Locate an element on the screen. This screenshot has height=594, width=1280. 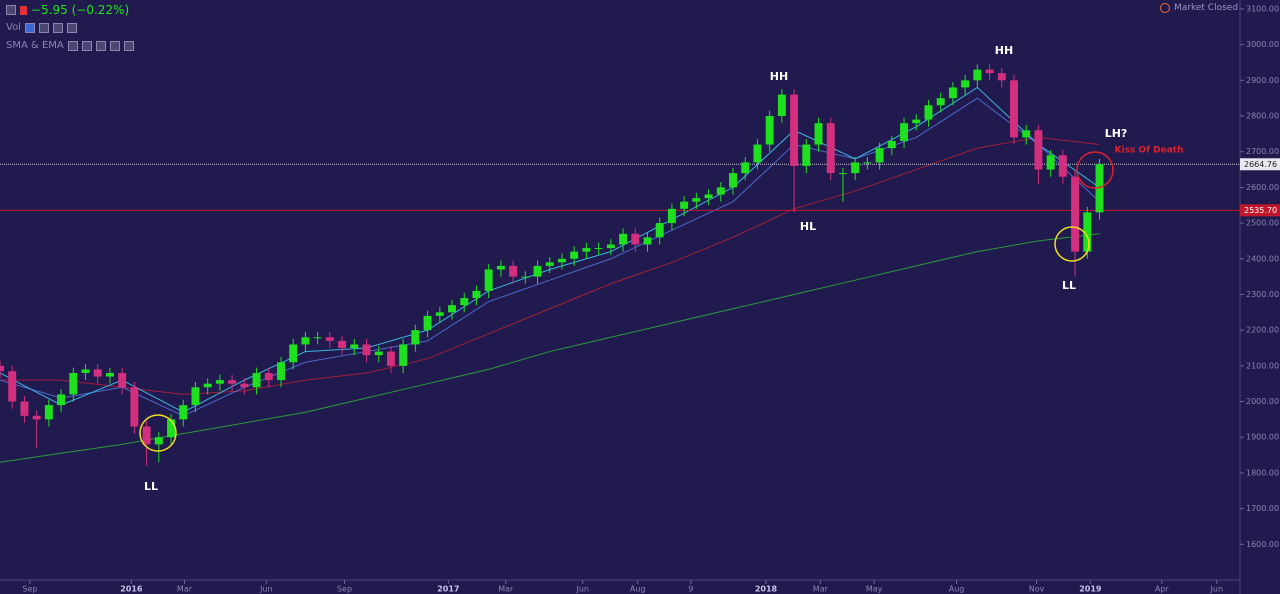
symbol-row: −5.95 (−0.22%) is located at coordinates (67, 10).